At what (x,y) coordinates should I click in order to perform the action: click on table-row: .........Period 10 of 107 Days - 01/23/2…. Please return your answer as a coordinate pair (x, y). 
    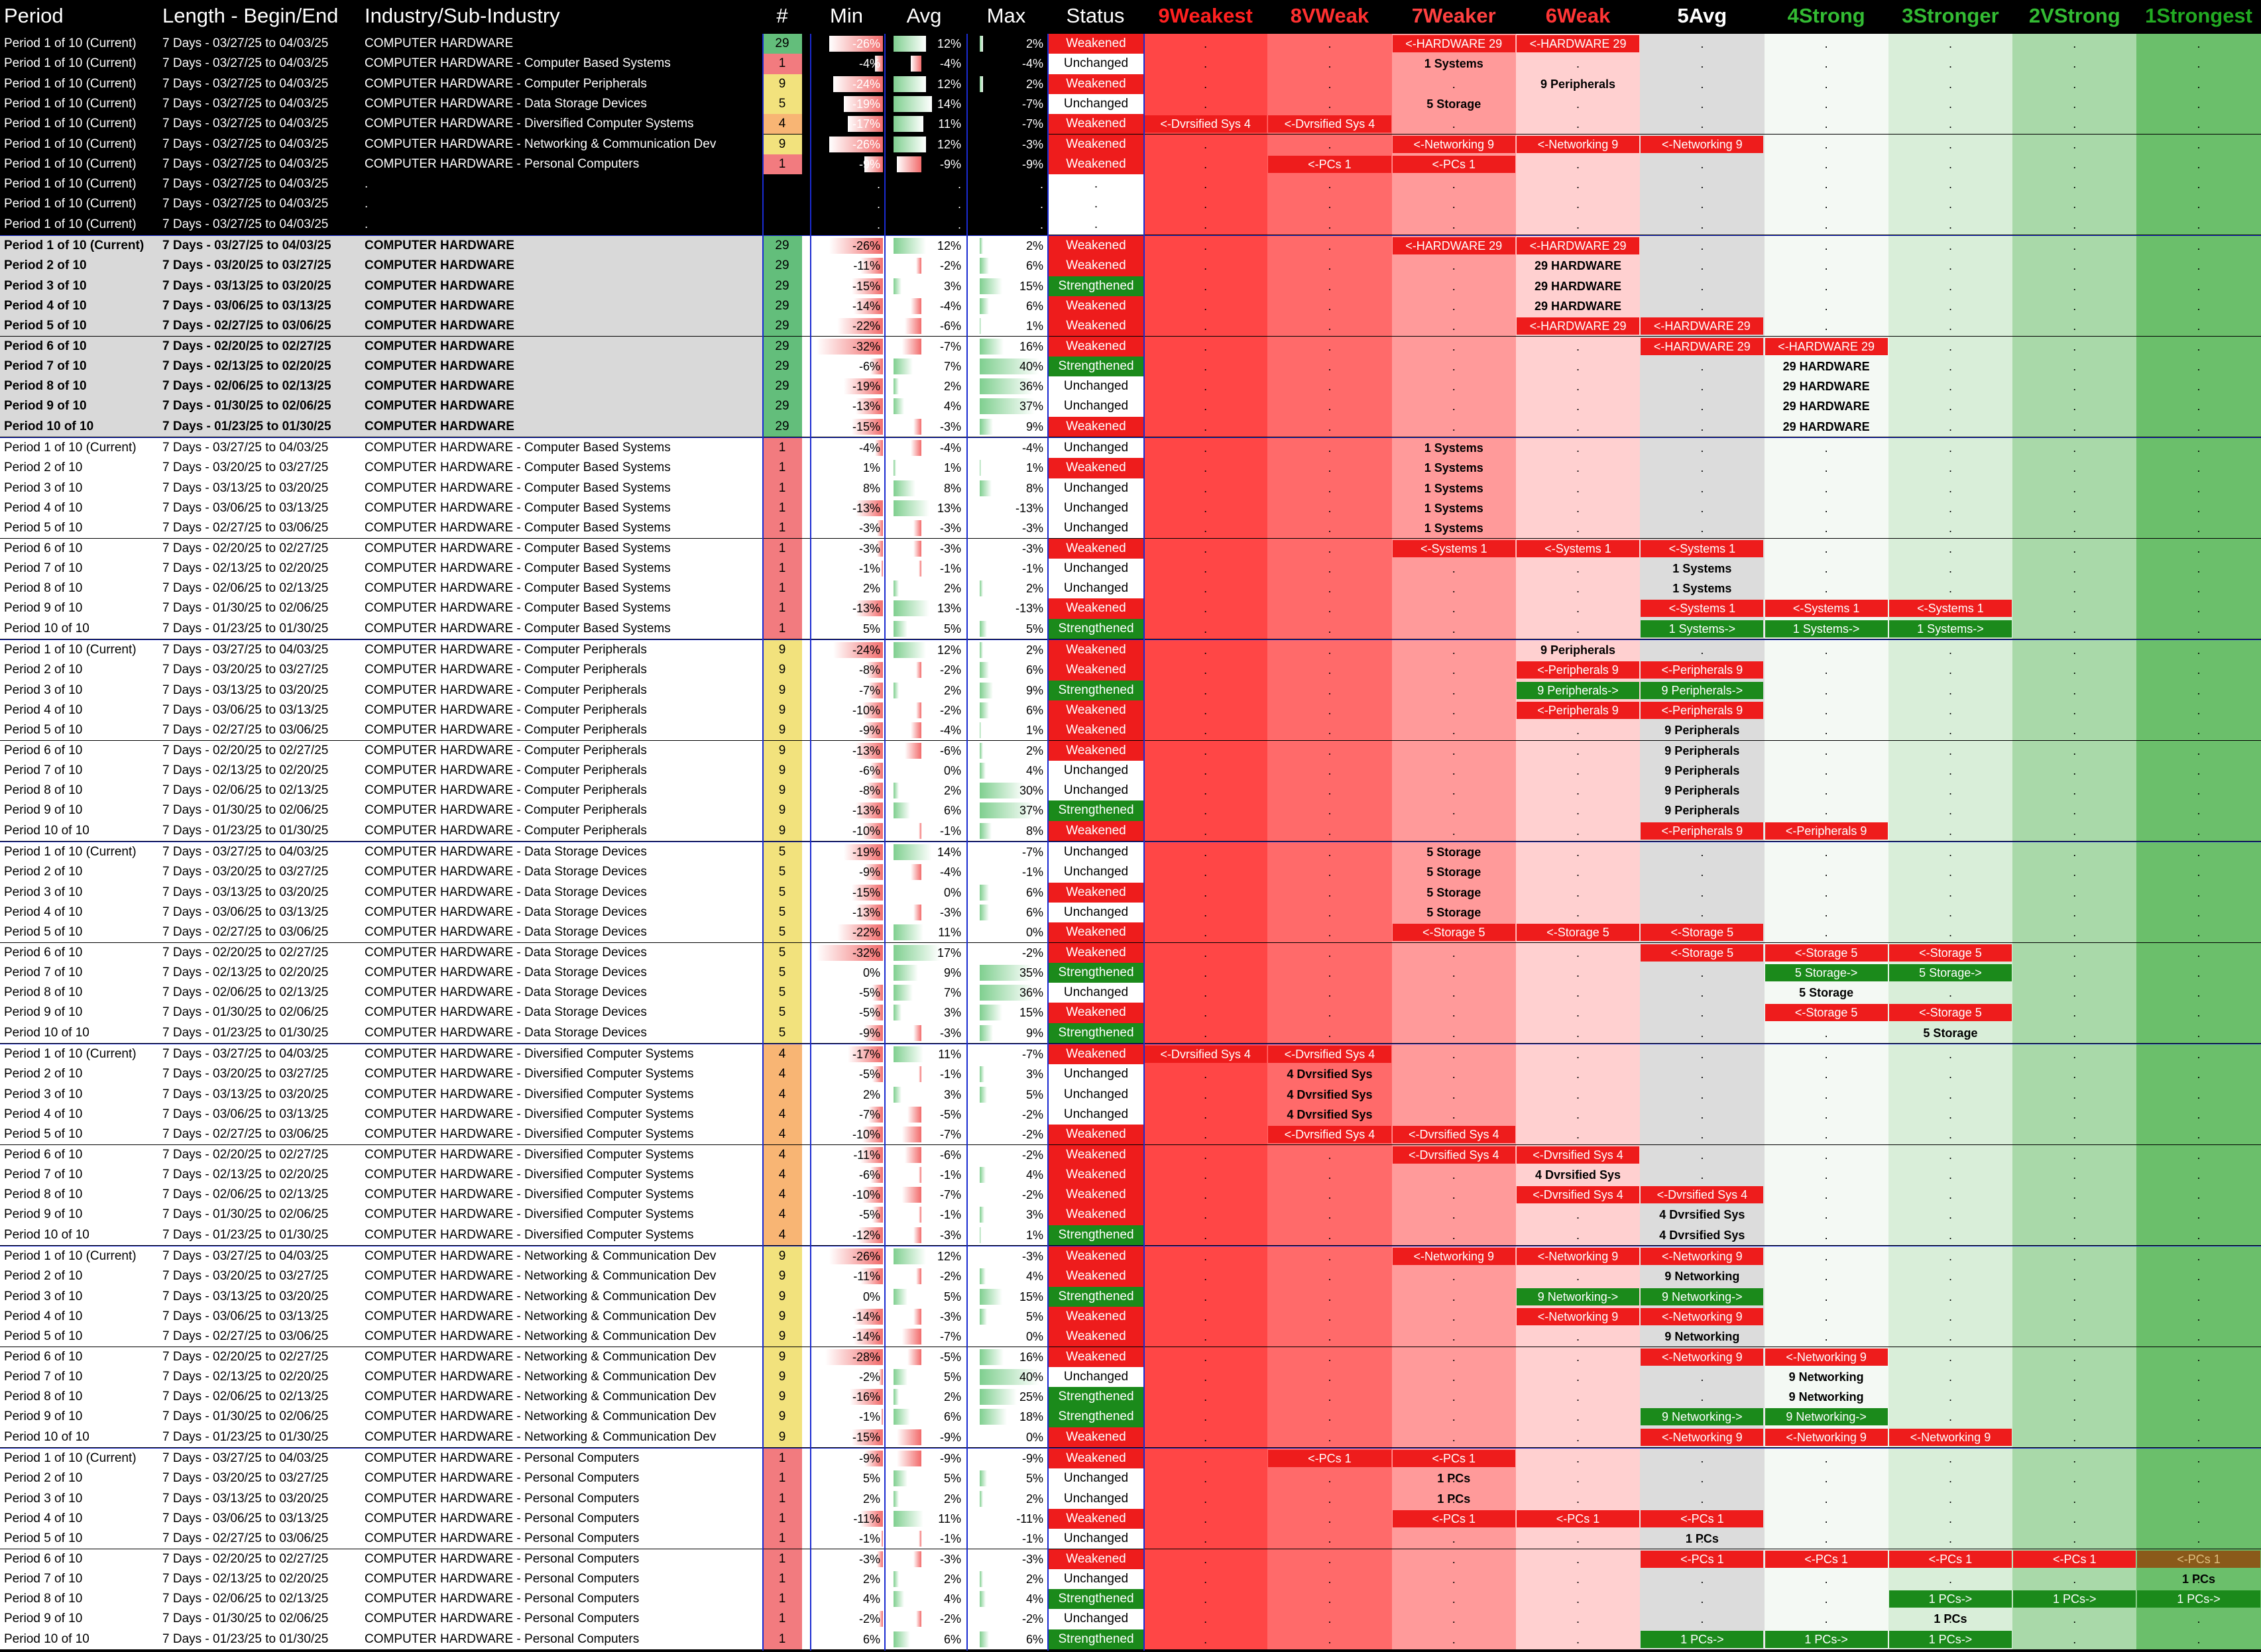
    Looking at the image, I should click on (1130, 1437).